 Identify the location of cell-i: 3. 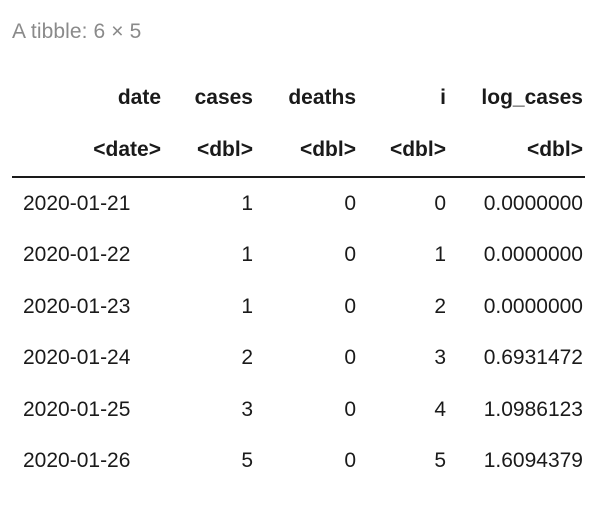
(440, 358).